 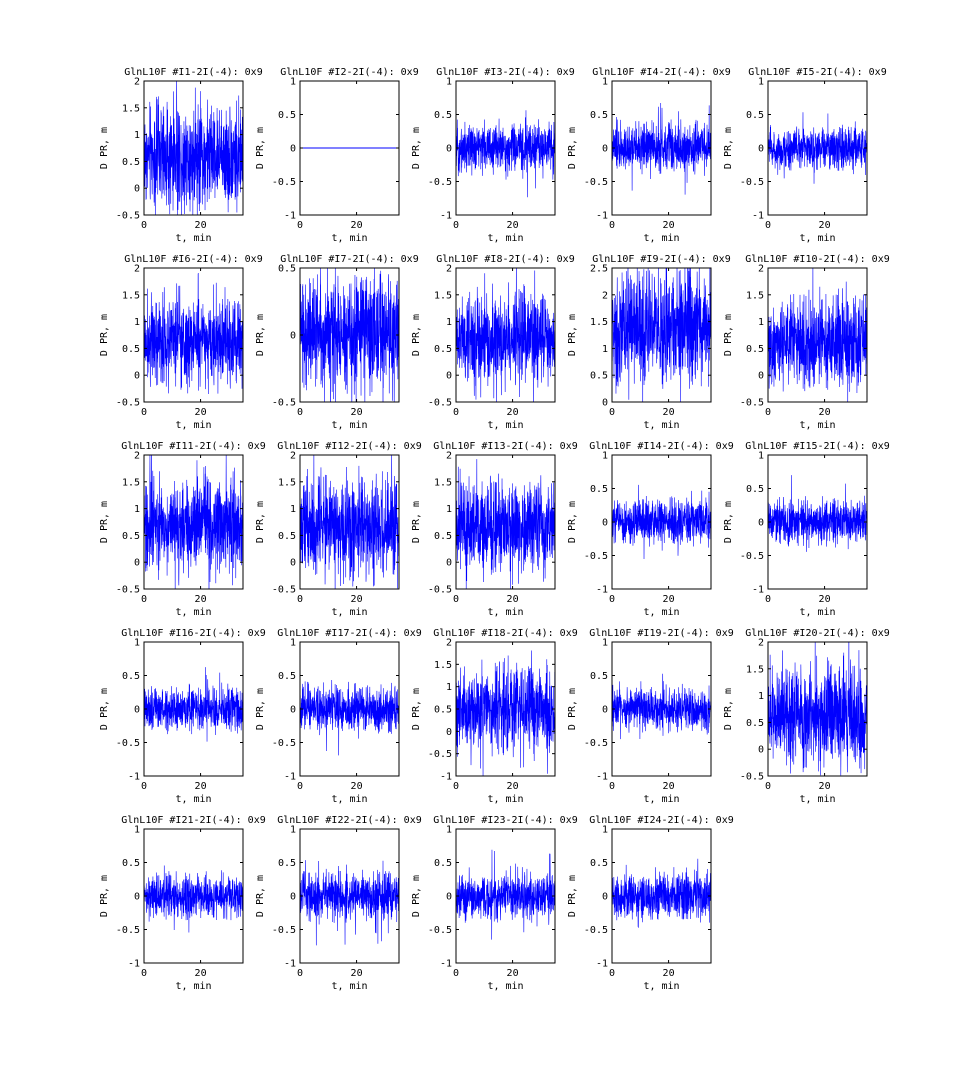 I want to click on subplot-title: GlnL10F #I7-2I(-4): 0x9, so click(x=349, y=259).